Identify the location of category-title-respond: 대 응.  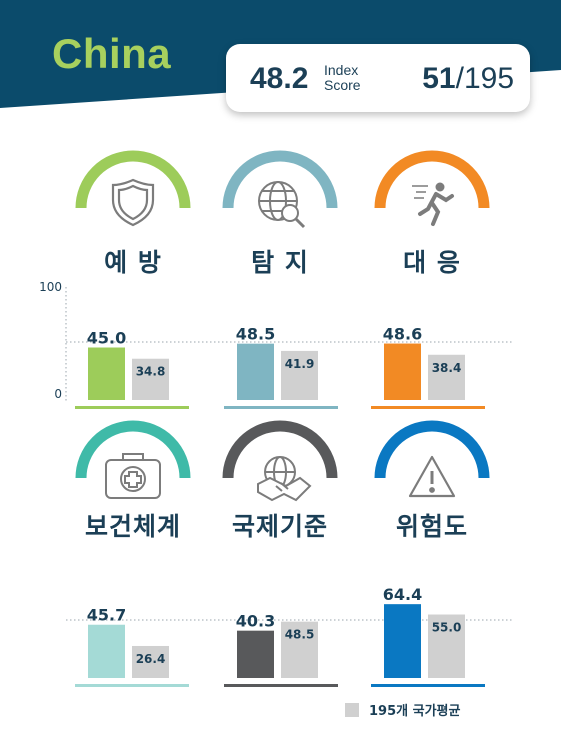
(432, 262).